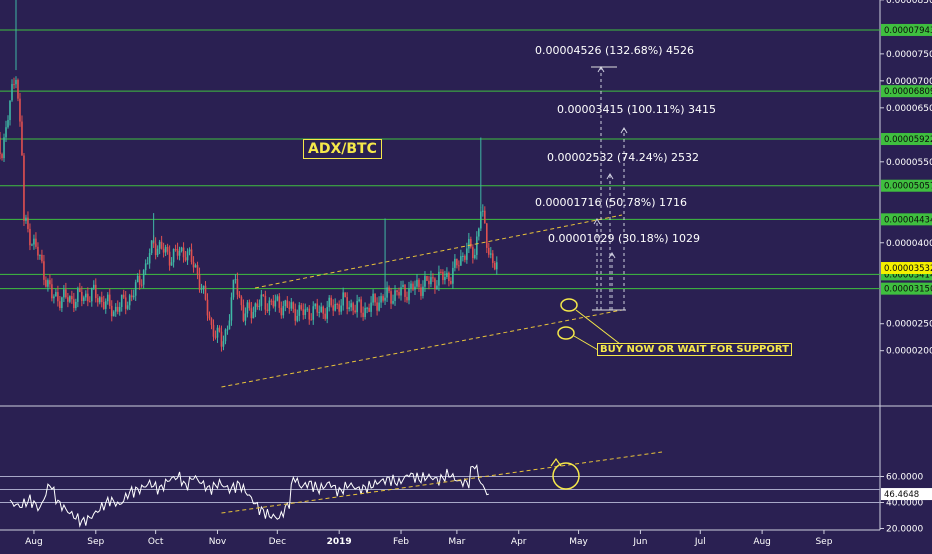 The height and width of the screenshot is (554, 932). Describe the element at coordinates (578, 542) in the screenshot. I see `time-tick-label: May` at that location.